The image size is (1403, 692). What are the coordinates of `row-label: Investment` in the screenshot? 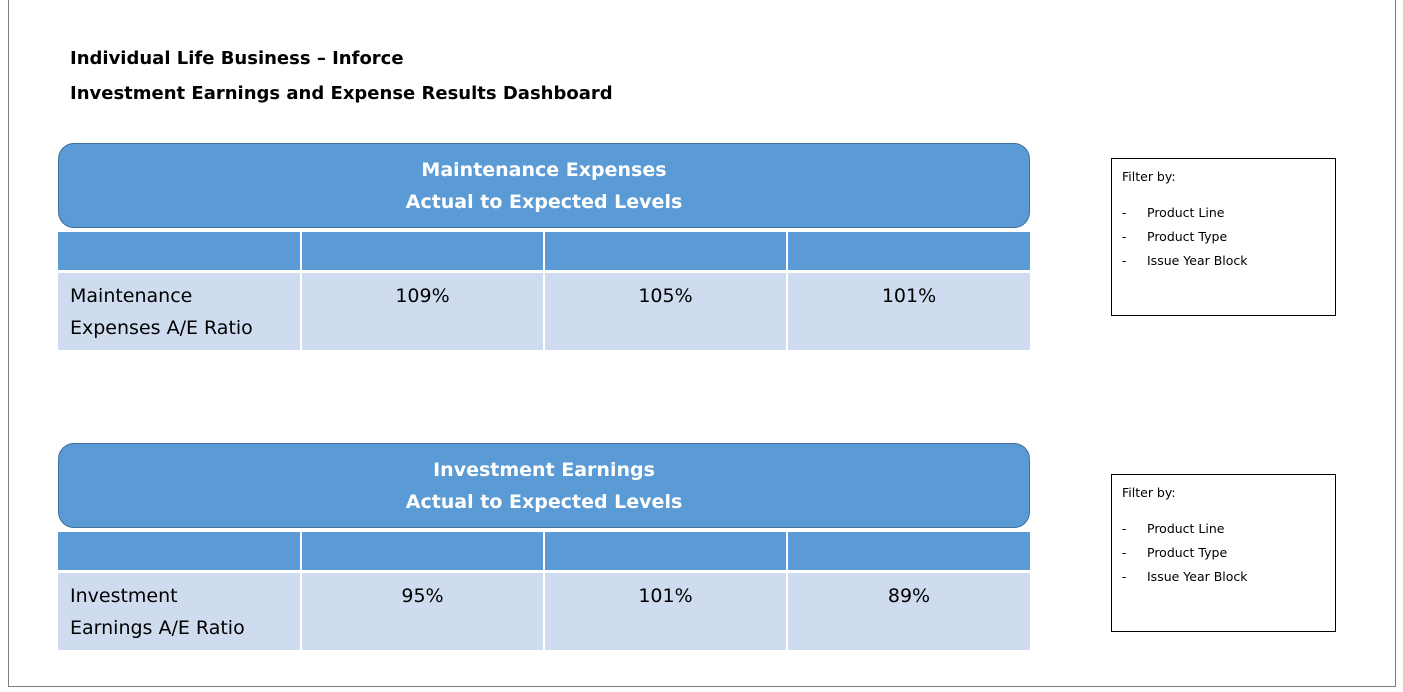 It's located at (124, 596).